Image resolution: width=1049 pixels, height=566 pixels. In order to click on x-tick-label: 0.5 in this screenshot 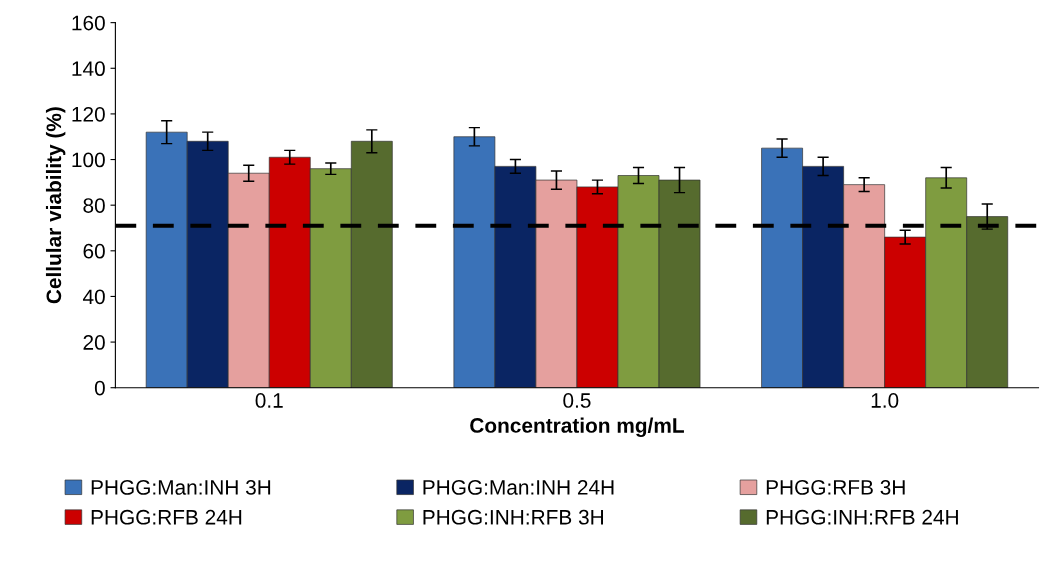, I will do `click(577, 400)`.